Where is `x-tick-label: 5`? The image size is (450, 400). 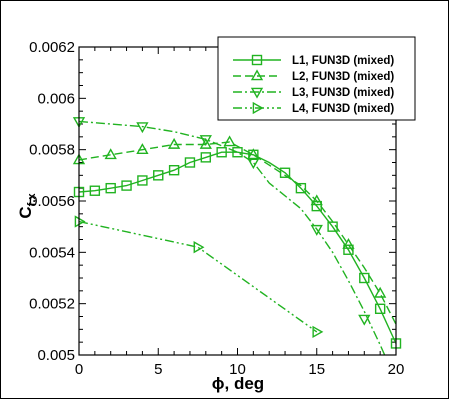
x-tick-label: 5 is located at coordinates (158, 369).